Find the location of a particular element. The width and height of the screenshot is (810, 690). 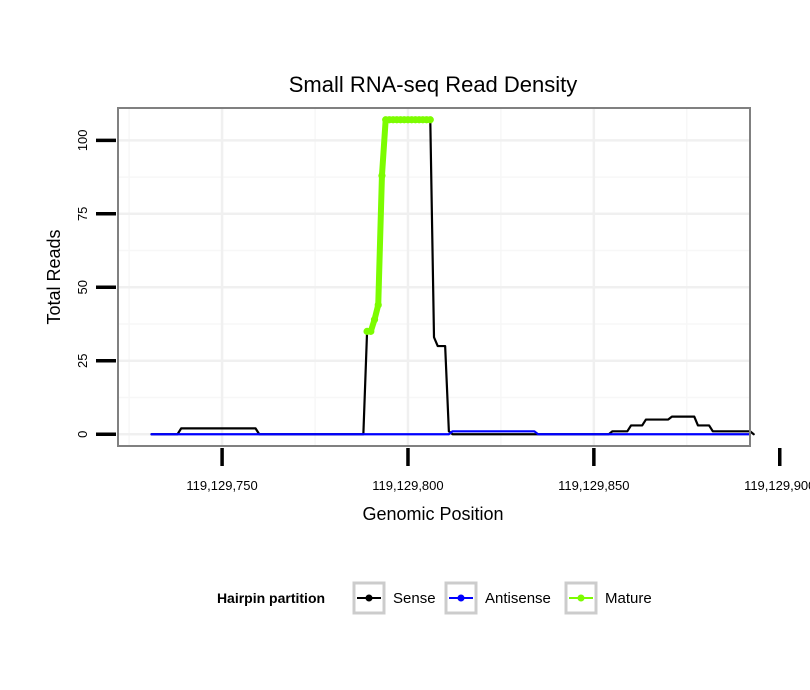

legend-point-mature is located at coordinates (581, 598).